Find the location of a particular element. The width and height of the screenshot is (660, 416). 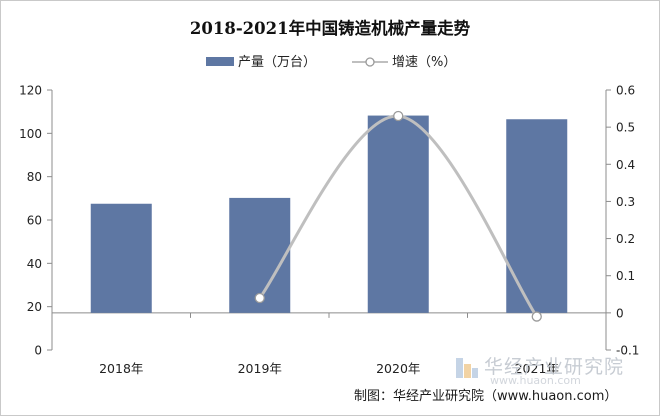

y-left-tick-label: 120 is located at coordinates (30, 91).